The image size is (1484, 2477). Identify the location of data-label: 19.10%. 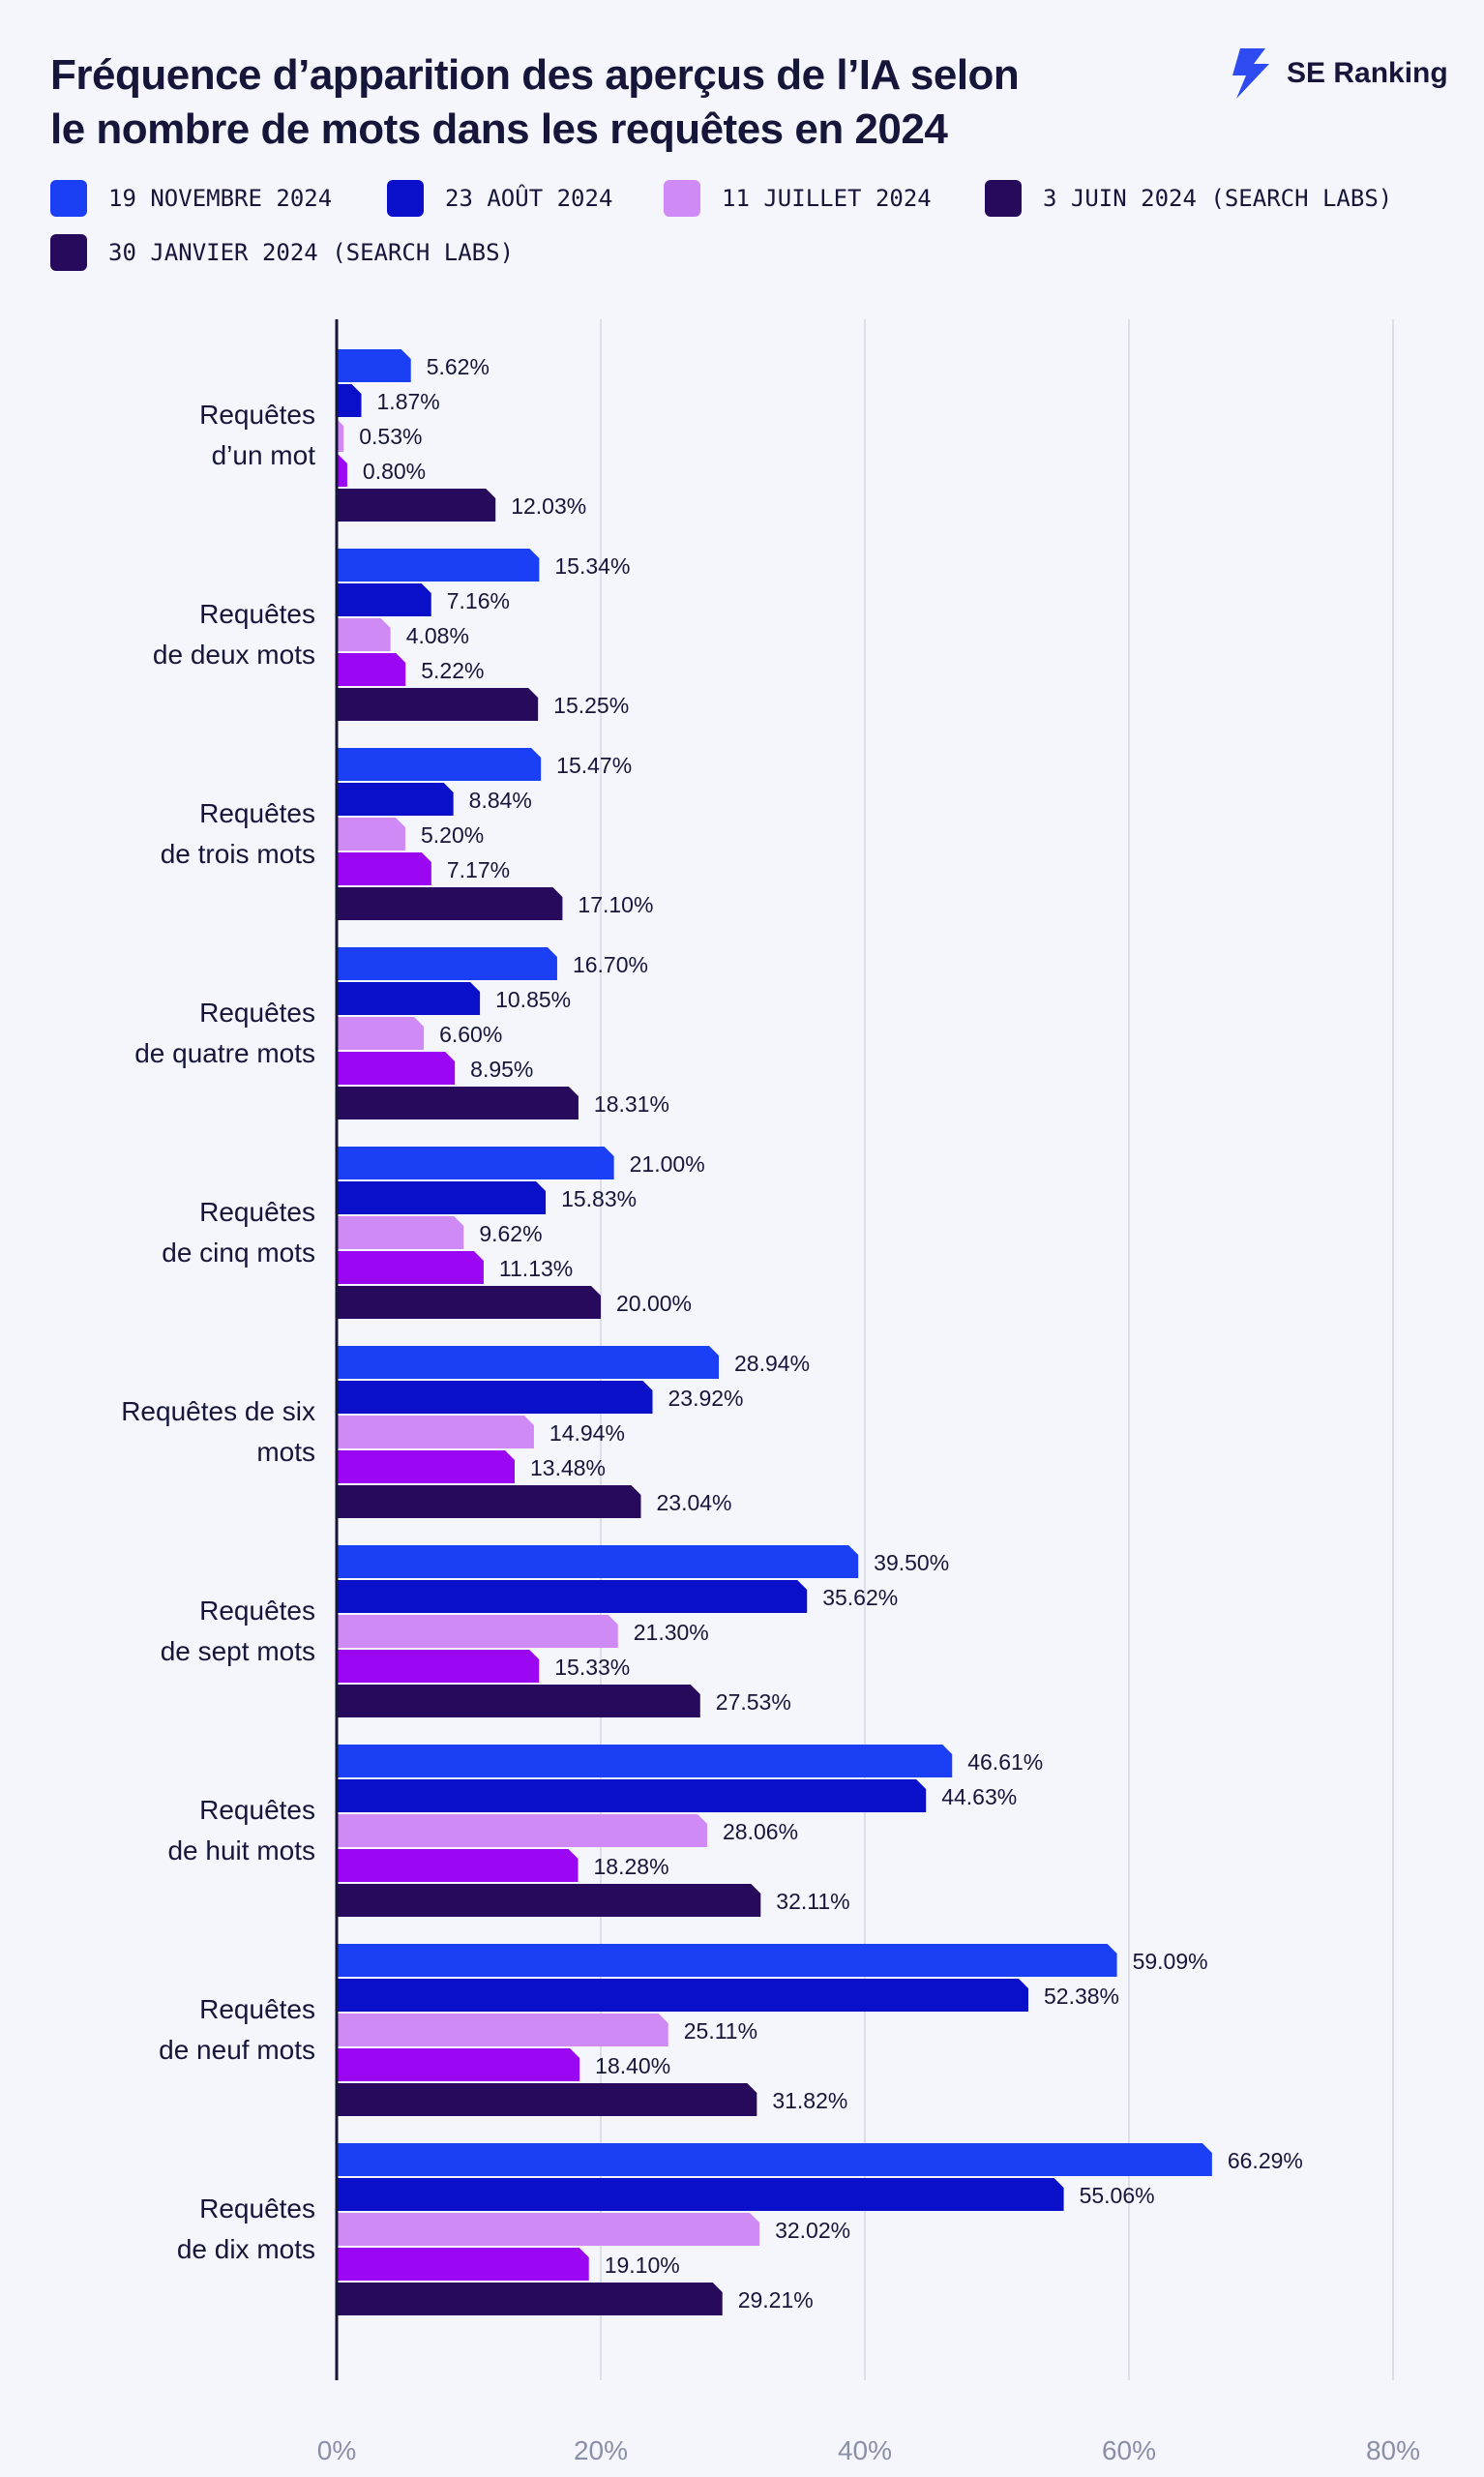
(642, 2265).